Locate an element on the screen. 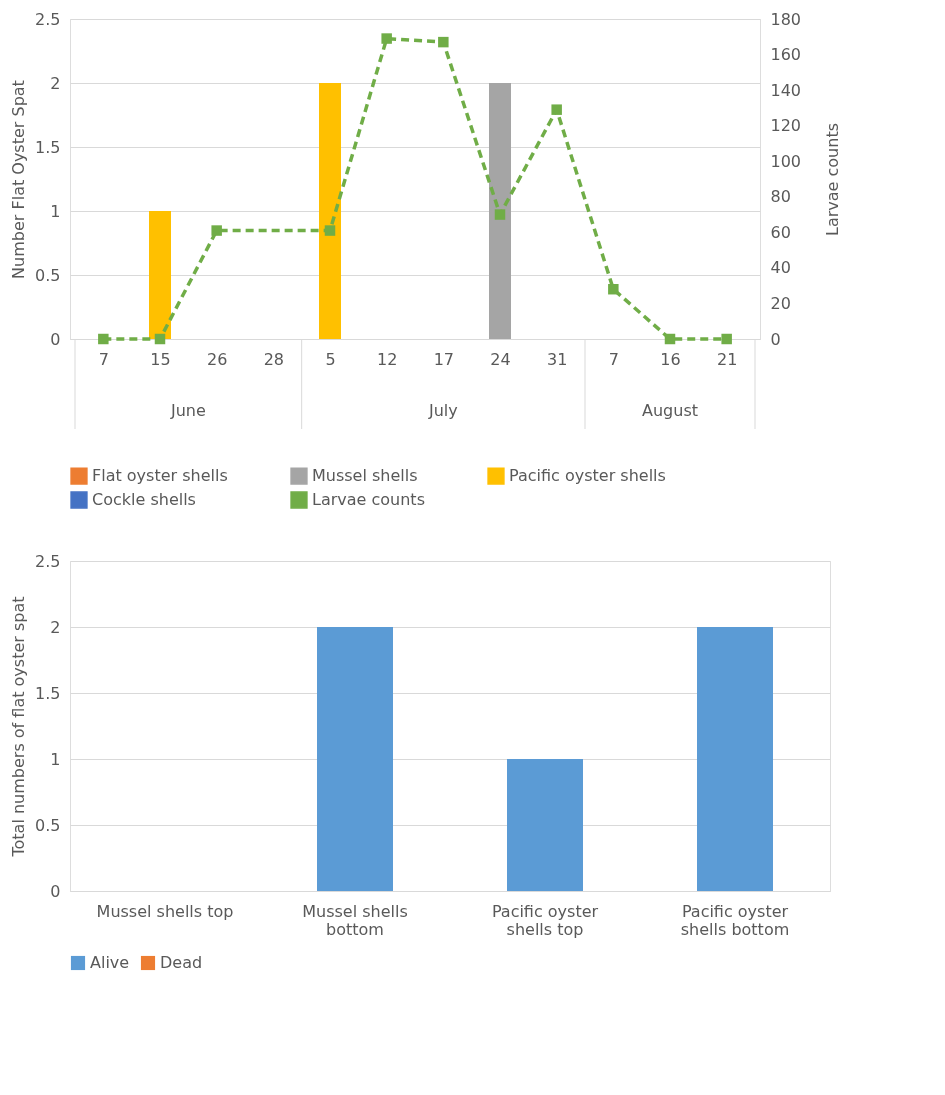 This screenshot has width=945, height=1095. legend-label: Mussel shells is located at coordinates (365, 476).